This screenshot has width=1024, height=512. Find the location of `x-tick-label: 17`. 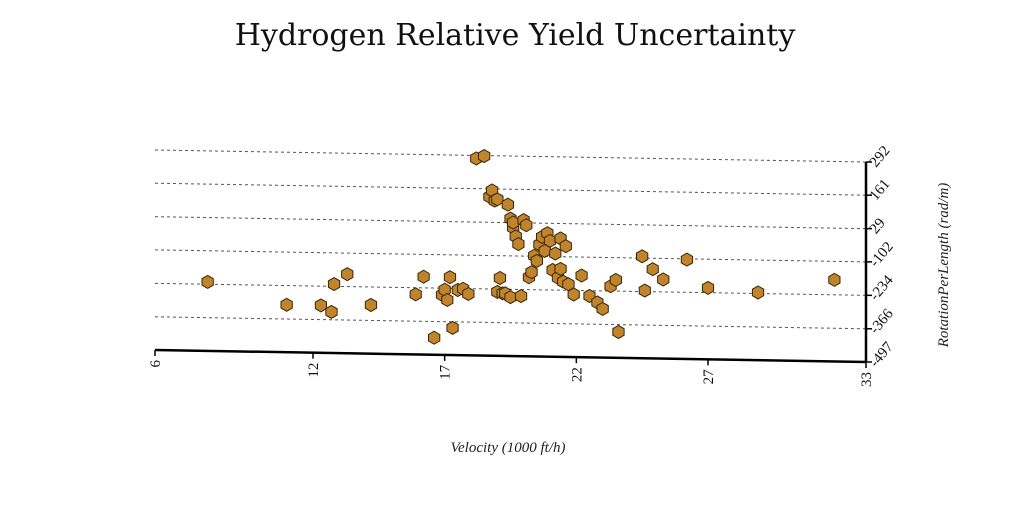

x-tick-label: 17 is located at coordinates (446, 372).